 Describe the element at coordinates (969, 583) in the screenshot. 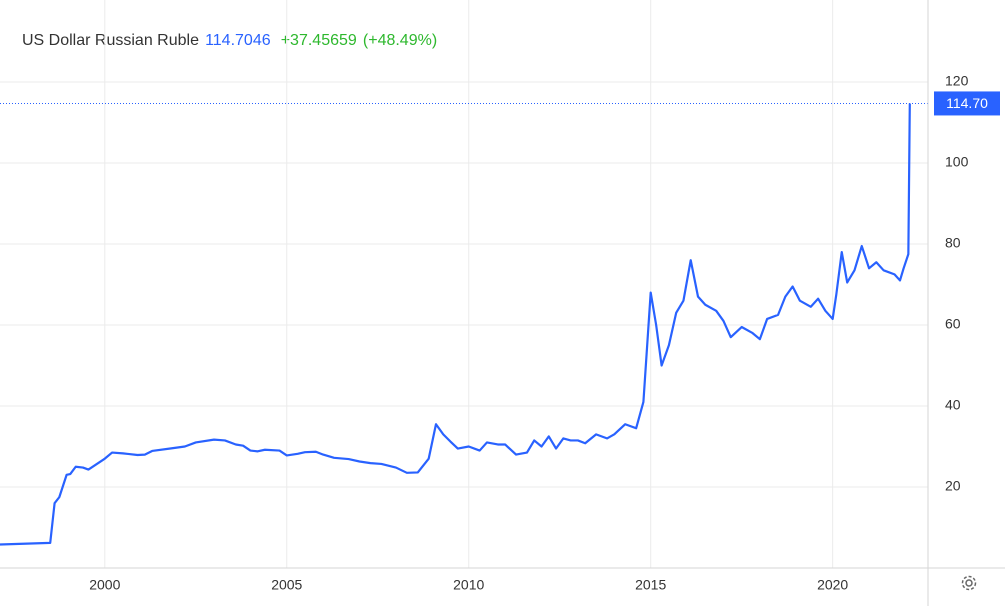

I see `settings-icon` at that location.